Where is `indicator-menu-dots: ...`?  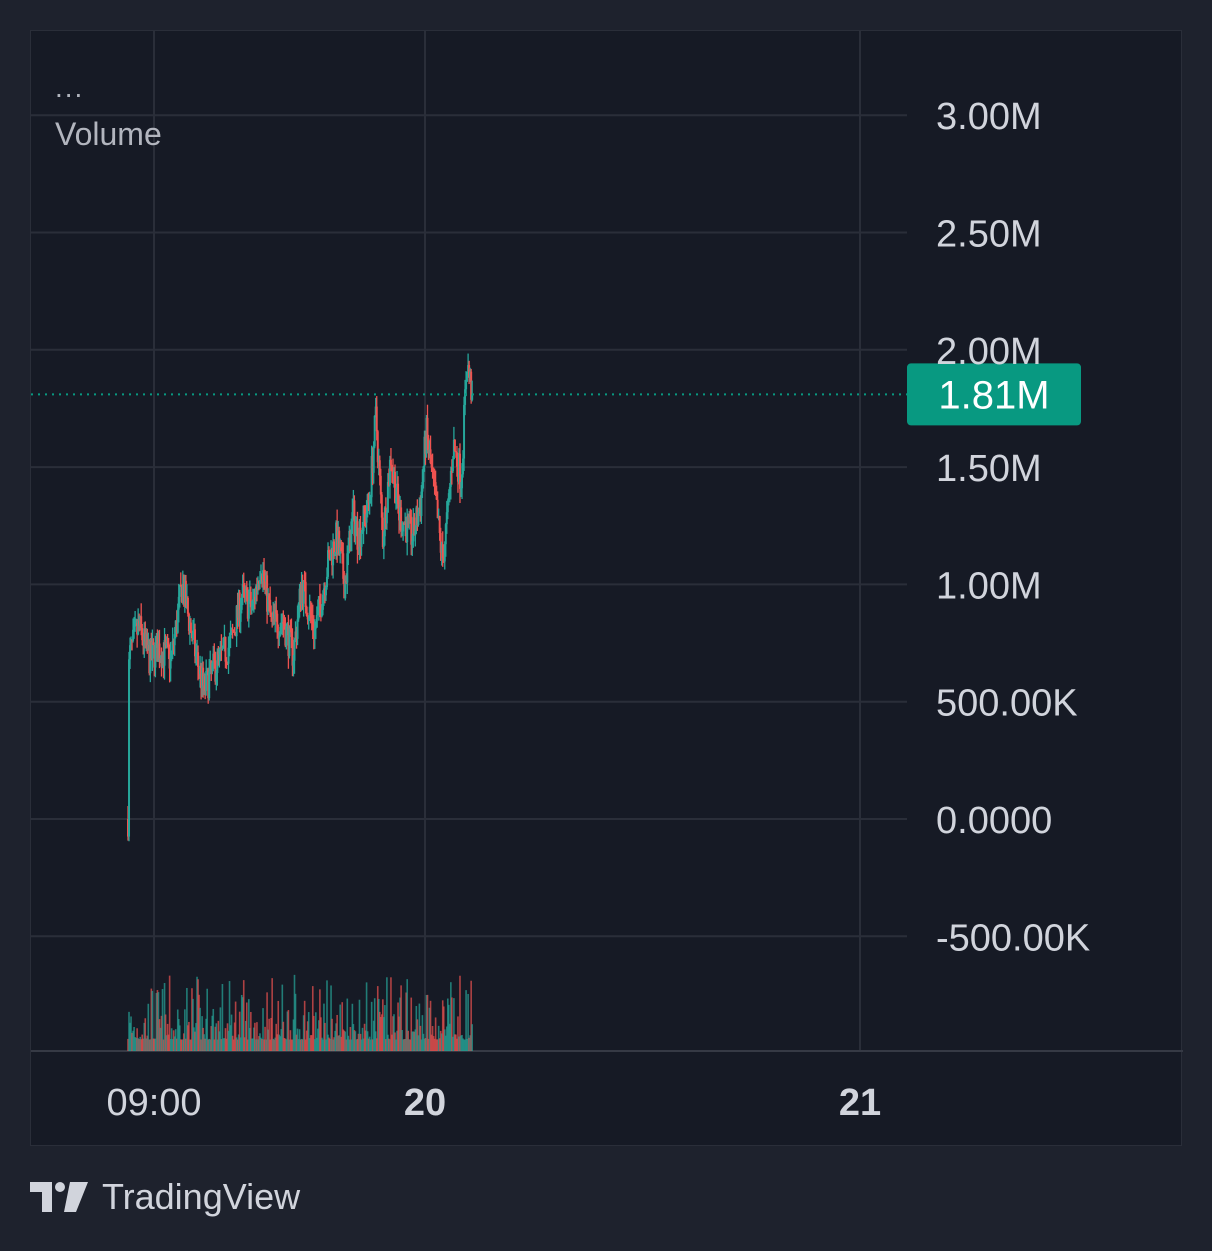
indicator-menu-dots: ... is located at coordinates (70, 87).